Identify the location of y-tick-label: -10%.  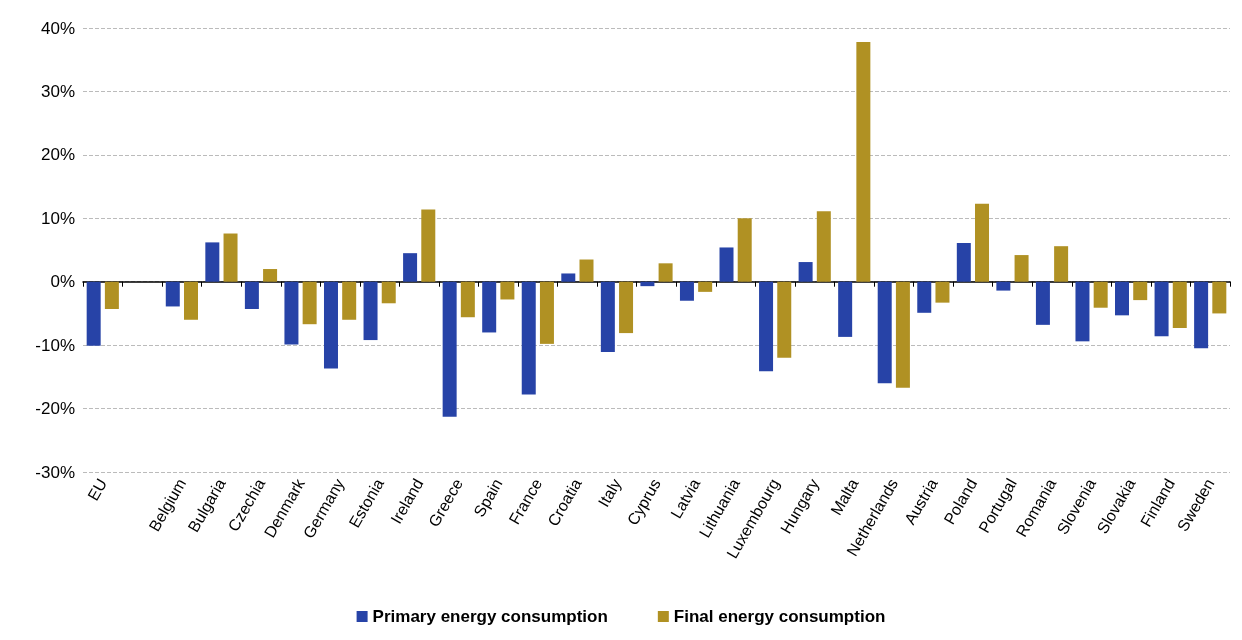
(55, 345).